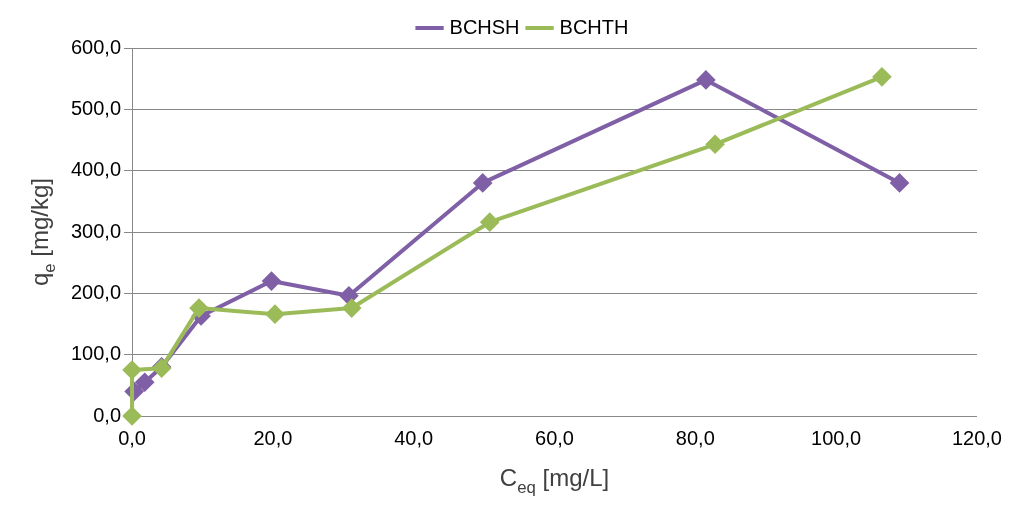 This screenshot has height=510, width=1013. Describe the element at coordinates (132, 437) in the screenshot. I see `x-tick-label: 0,0` at that location.